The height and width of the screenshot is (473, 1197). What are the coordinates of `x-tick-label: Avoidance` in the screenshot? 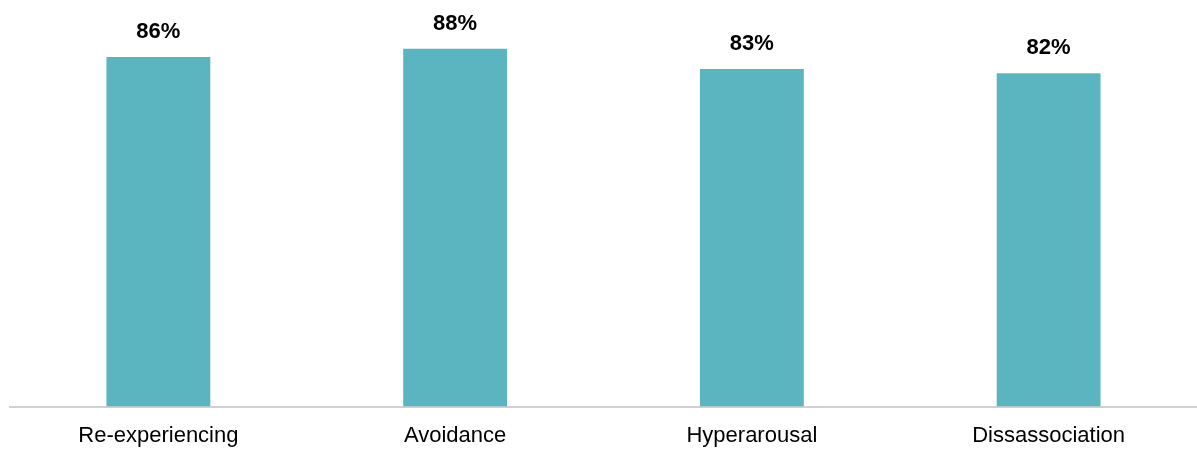 It's located at (455, 434).